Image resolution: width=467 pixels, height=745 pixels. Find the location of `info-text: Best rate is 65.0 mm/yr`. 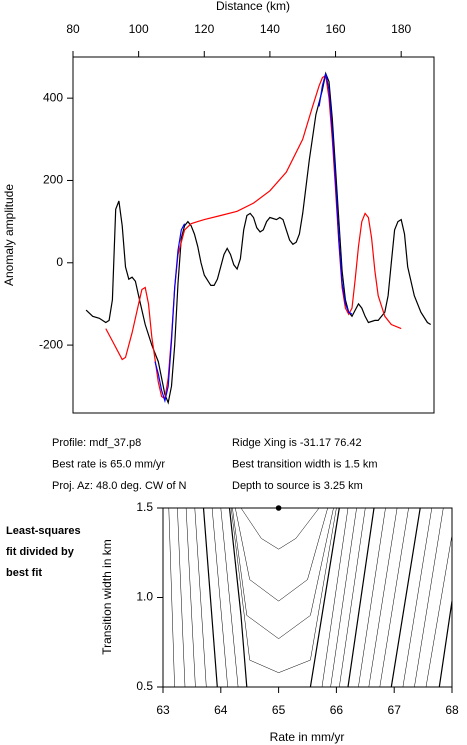

info-text: Best rate is 65.0 mm/yr is located at coordinates (108, 464).